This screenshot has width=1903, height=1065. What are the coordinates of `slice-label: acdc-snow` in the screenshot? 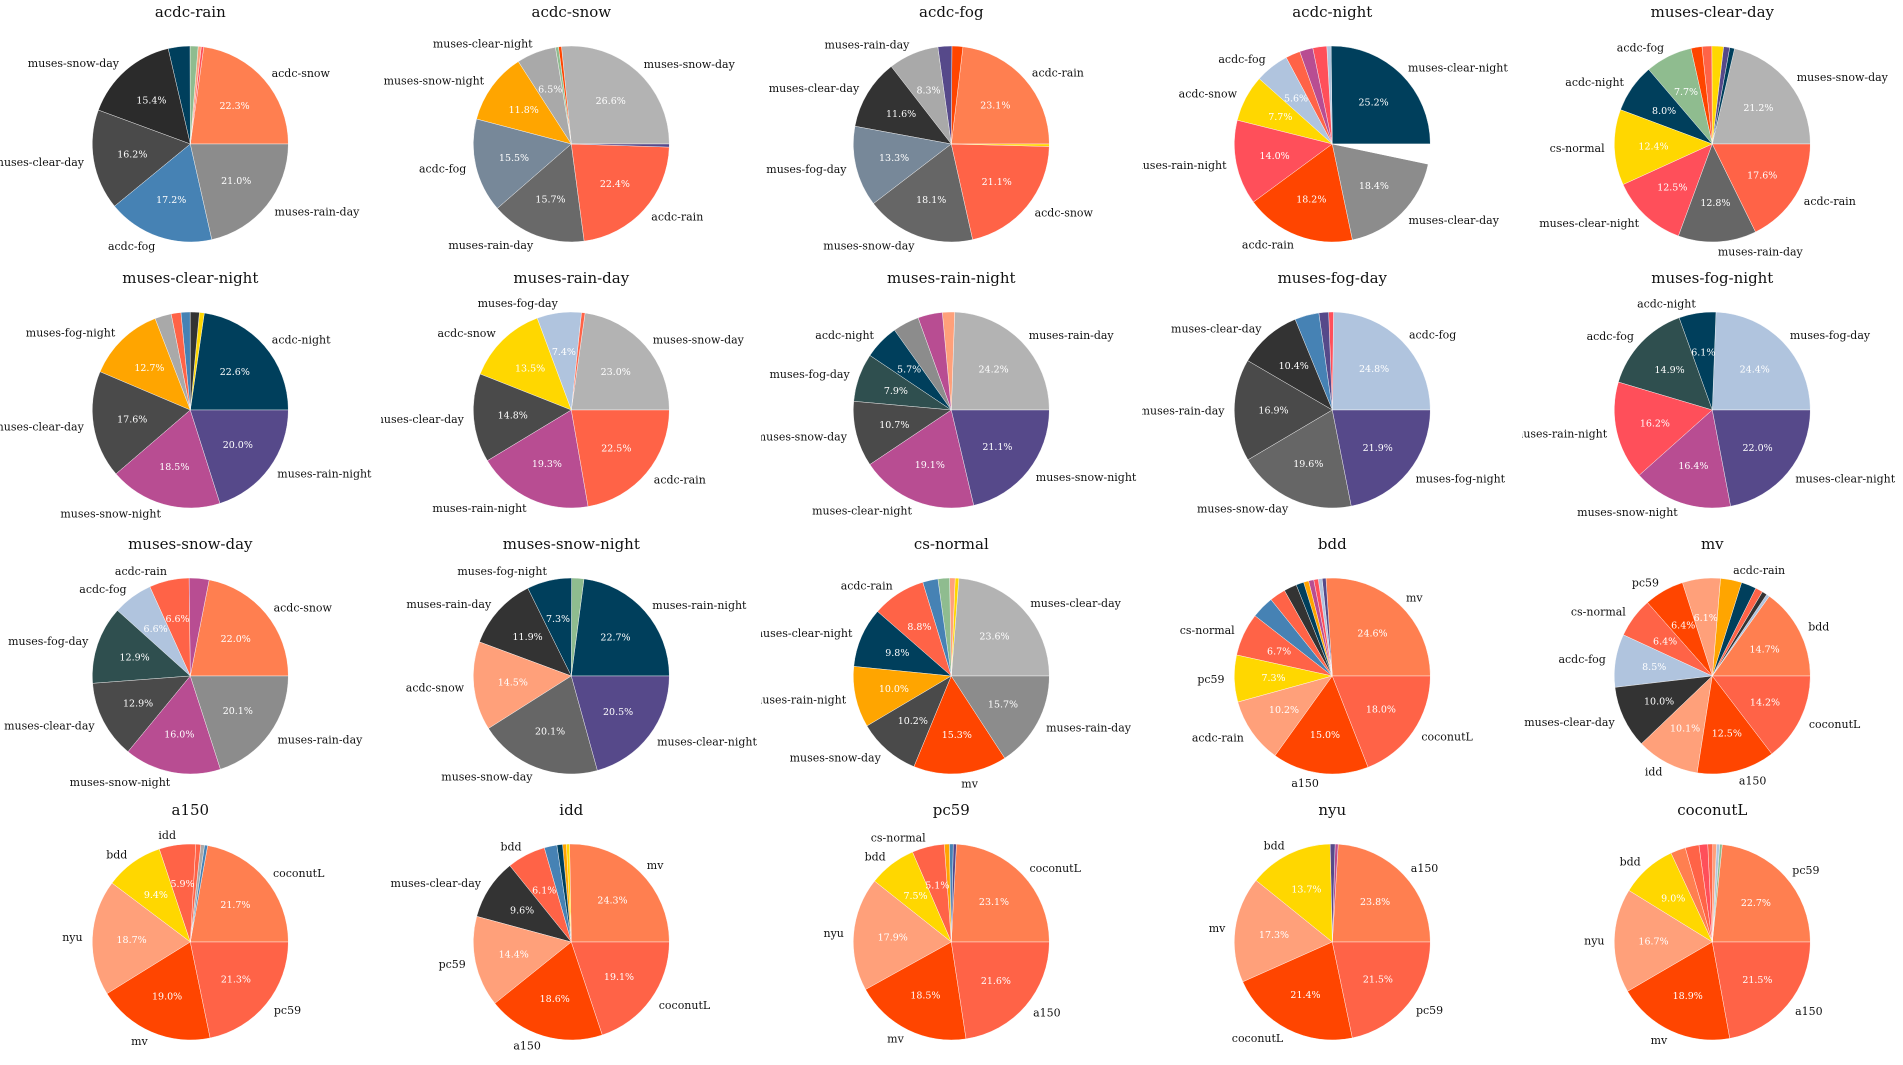 It's located at (303, 608).